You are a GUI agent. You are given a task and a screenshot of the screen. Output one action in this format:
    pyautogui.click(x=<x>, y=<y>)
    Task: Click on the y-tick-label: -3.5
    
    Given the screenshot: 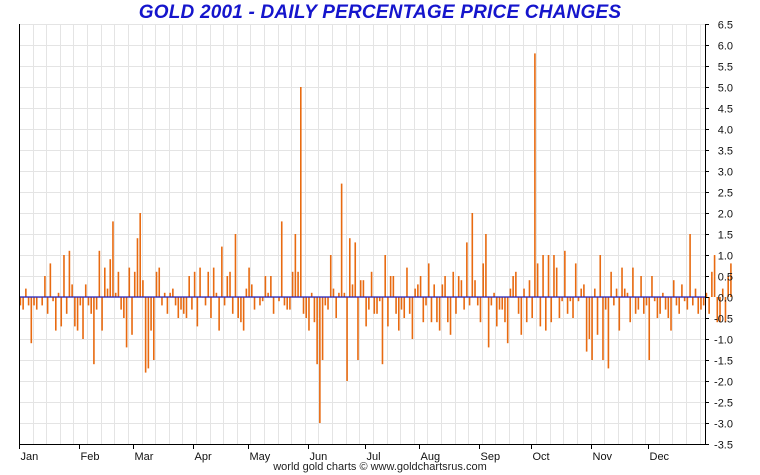 What is the action you would take?
    pyautogui.click(x=723, y=446)
    